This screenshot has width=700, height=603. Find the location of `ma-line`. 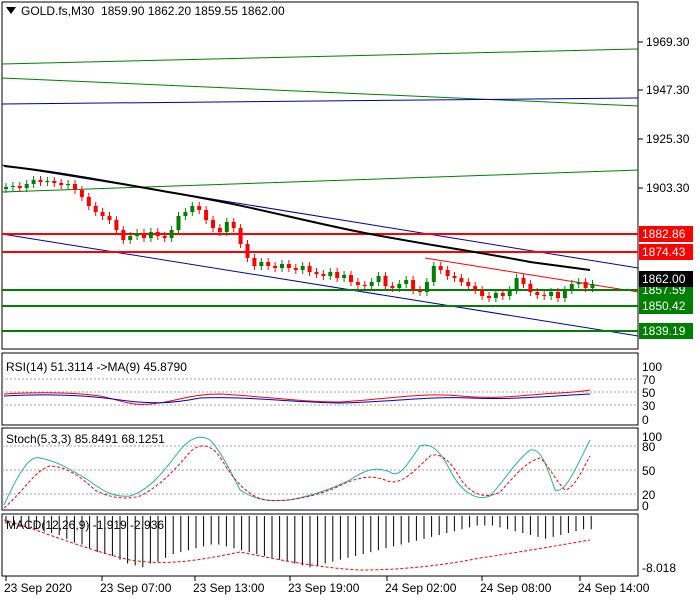

ma-line is located at coordinates (297, 218).